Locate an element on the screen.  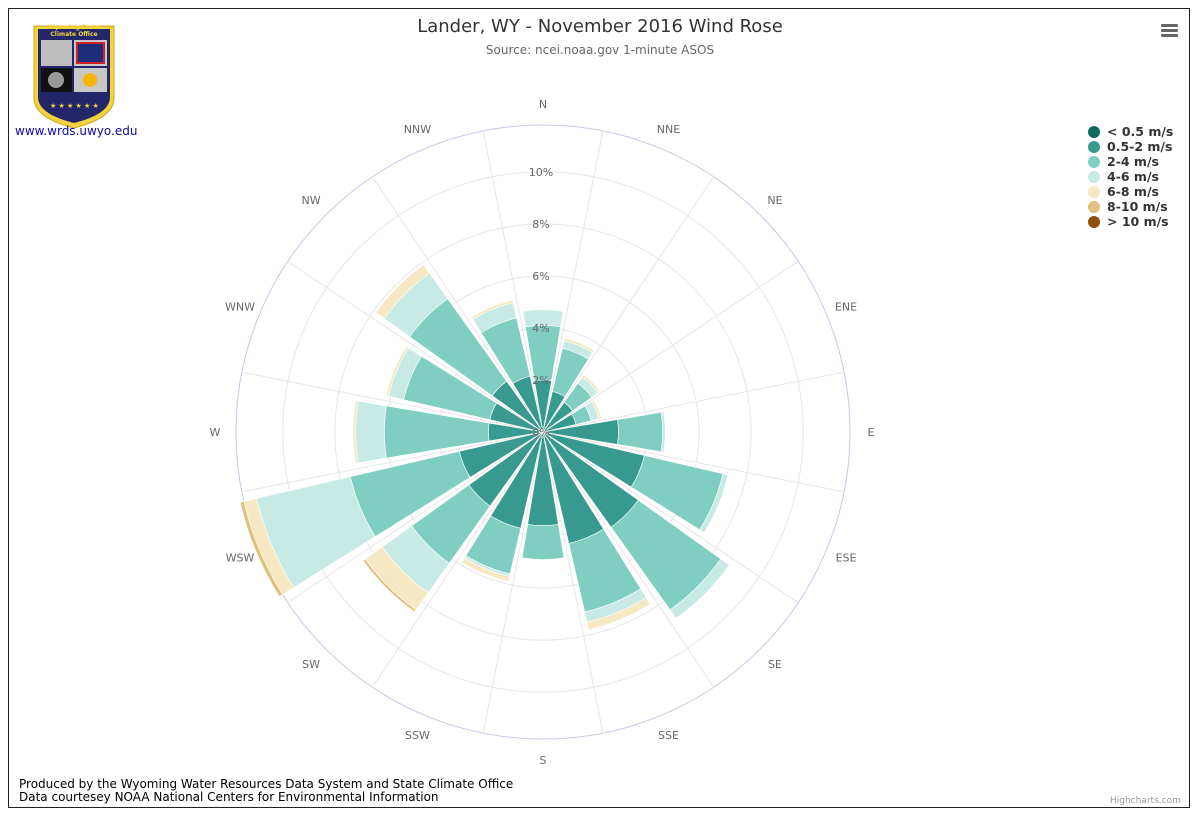
hamburger-menu-icon is located at coordinates (1169, 30).